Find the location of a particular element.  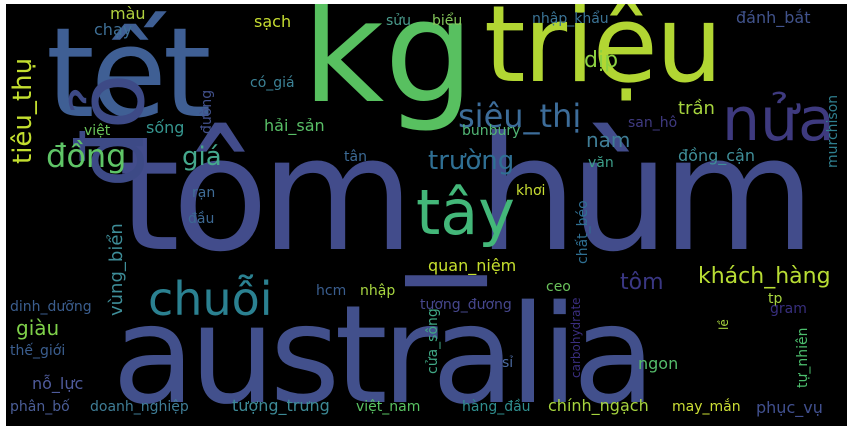

word-no-luc: nỗ_lực is located at coordinates (58, 383).